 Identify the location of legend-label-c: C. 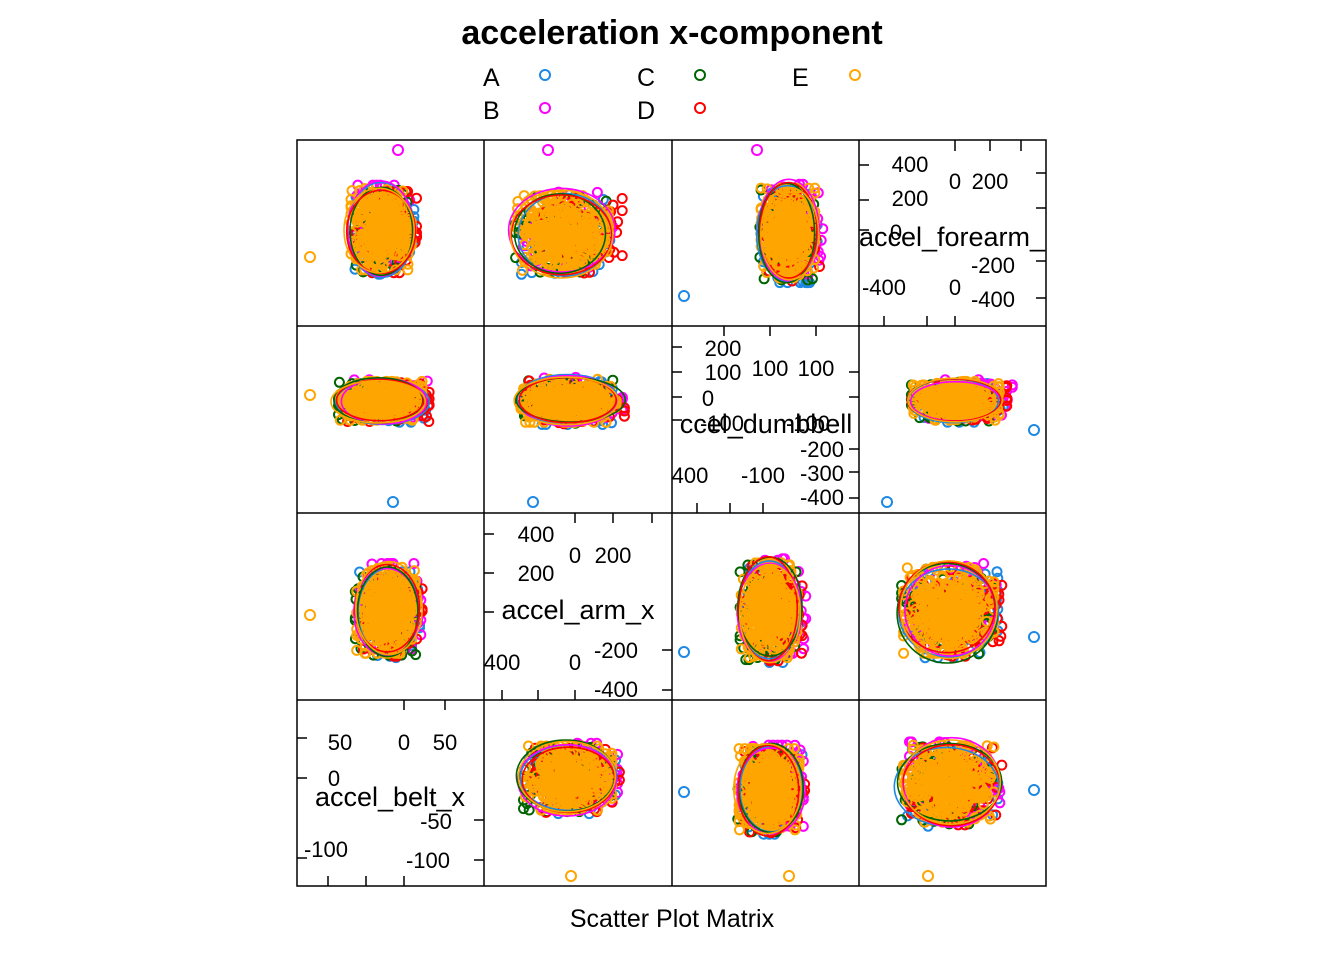
(646, 78).